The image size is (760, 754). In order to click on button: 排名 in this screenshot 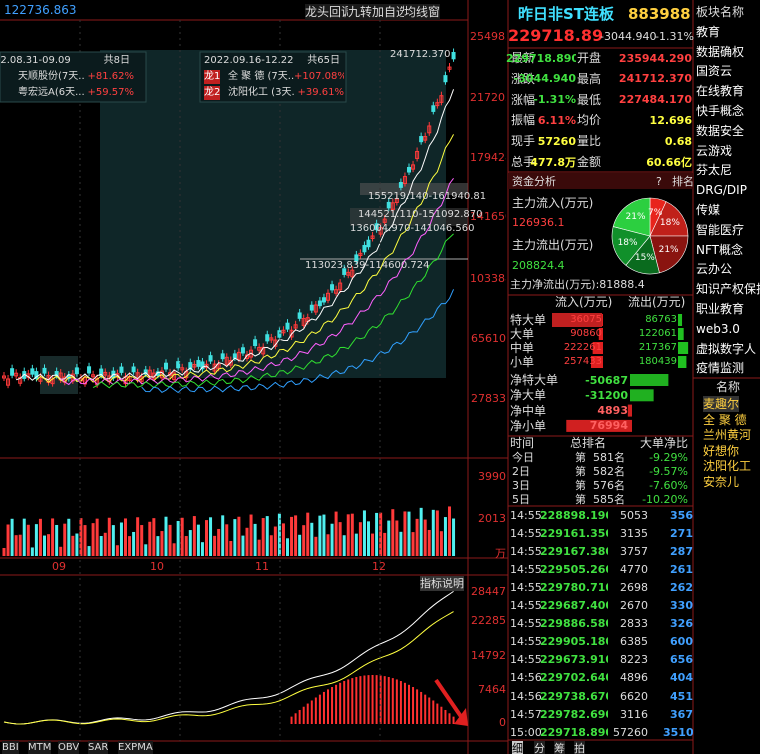, I will do `click(683, 181)`.